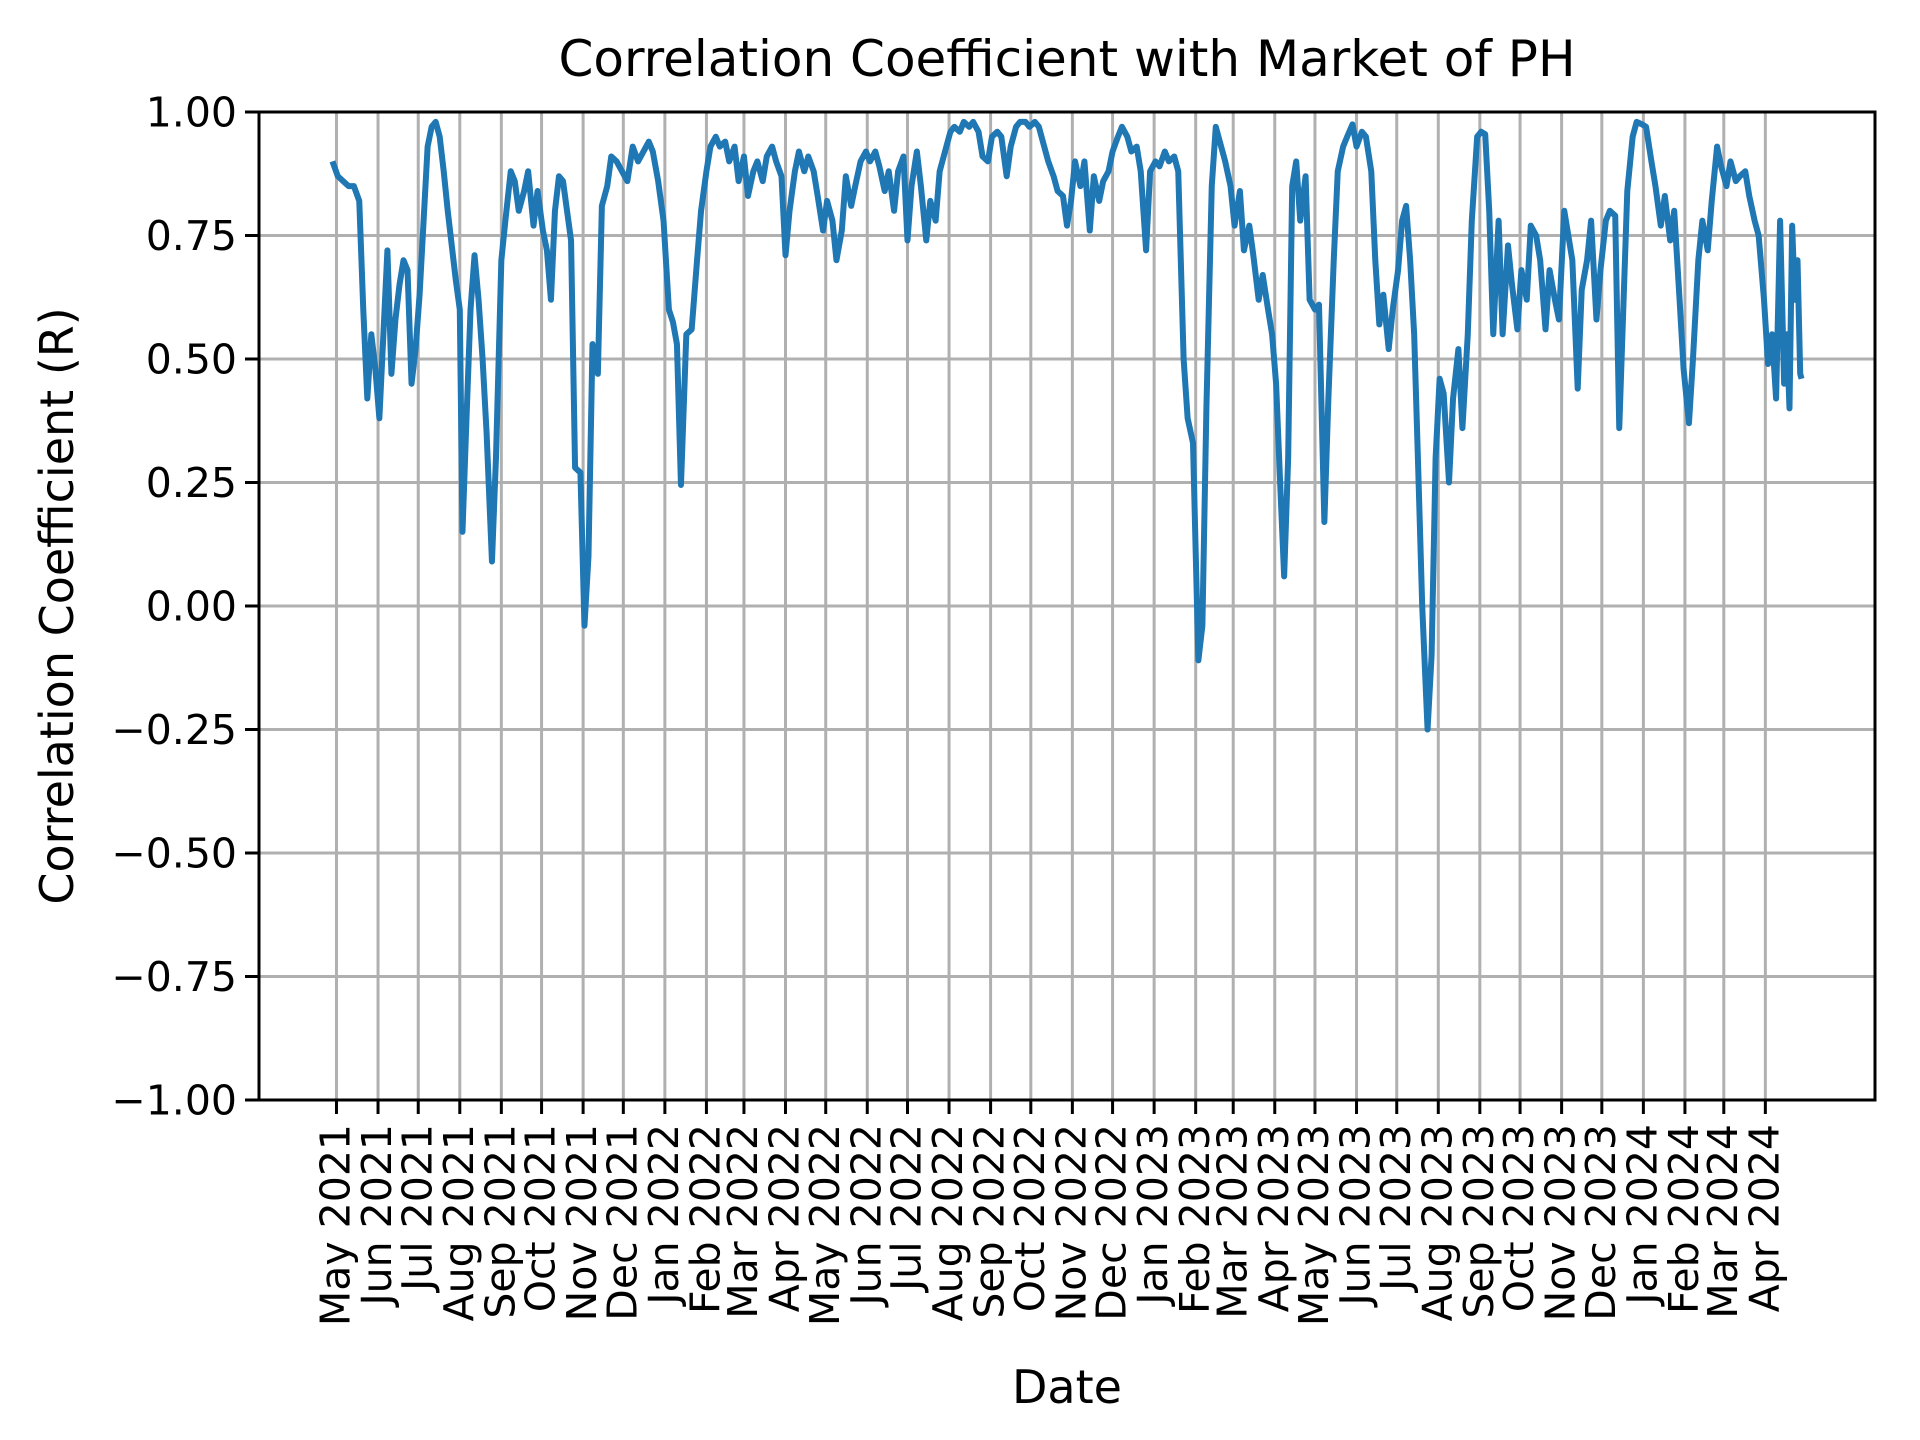  I want to click on x-tick-label: Jun 2021, so click(377, 1216).